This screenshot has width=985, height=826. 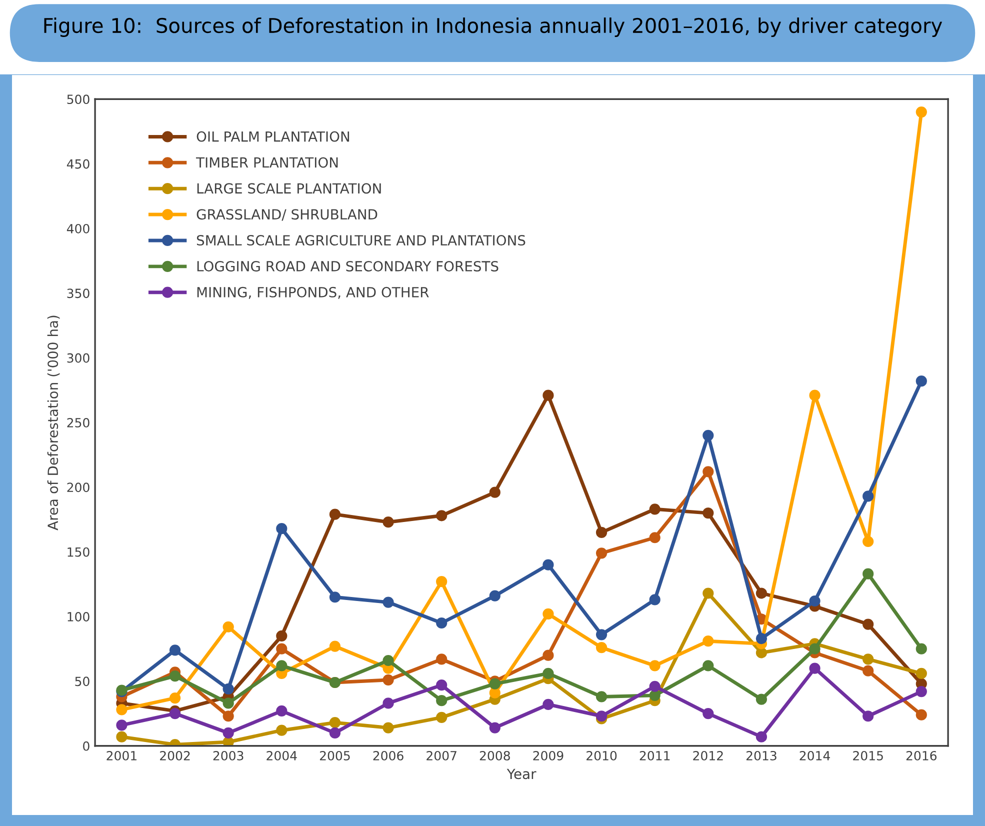 I want to click on y-tick-label: 500, so click(x=78, y=99).